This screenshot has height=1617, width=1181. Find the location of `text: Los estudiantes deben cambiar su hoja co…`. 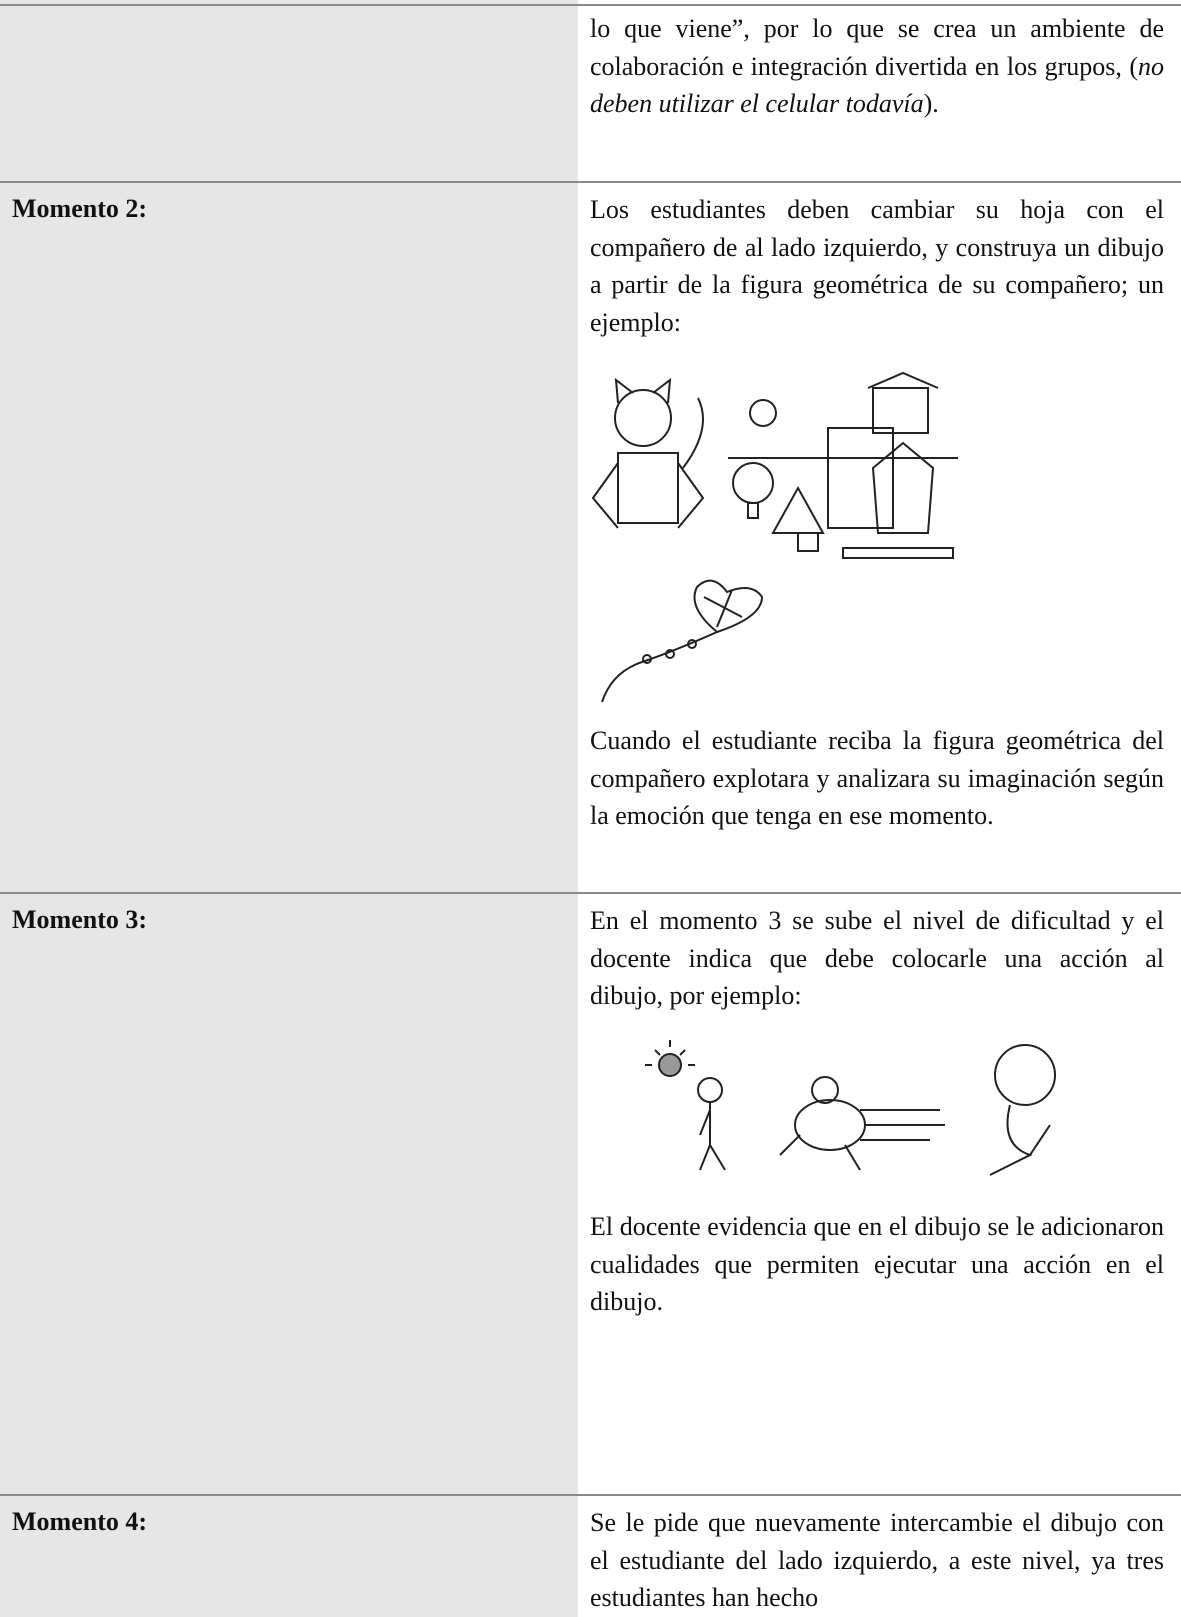

text: Los estudiantes deben cambiar su hoja co… is located at coordinates (877, 266).